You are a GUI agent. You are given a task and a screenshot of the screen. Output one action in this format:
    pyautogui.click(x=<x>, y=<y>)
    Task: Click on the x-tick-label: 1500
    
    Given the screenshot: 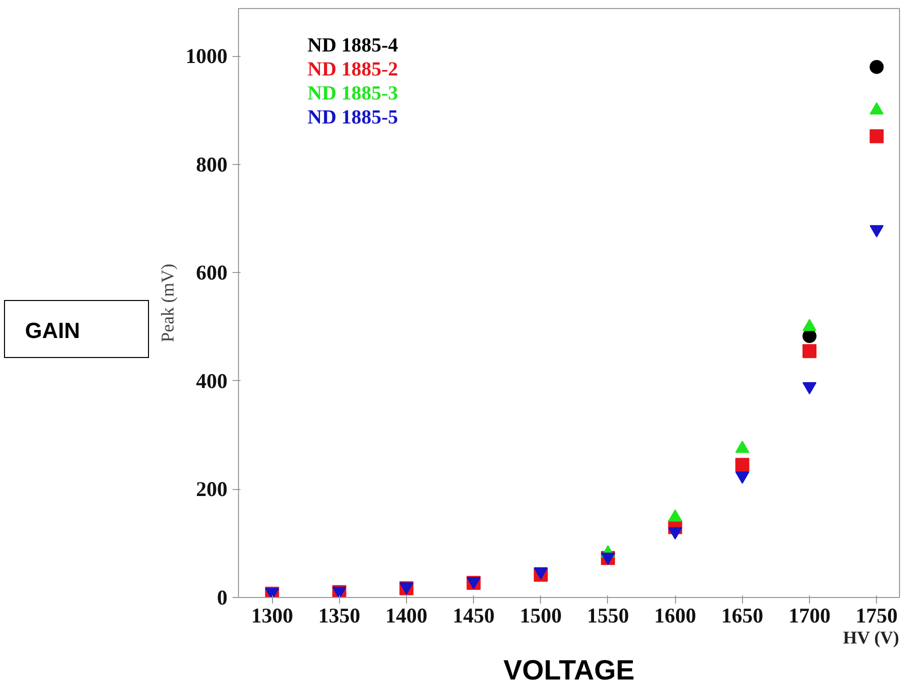 What is the action you would take?
    pyautogui.click(x=541, y=616)
    